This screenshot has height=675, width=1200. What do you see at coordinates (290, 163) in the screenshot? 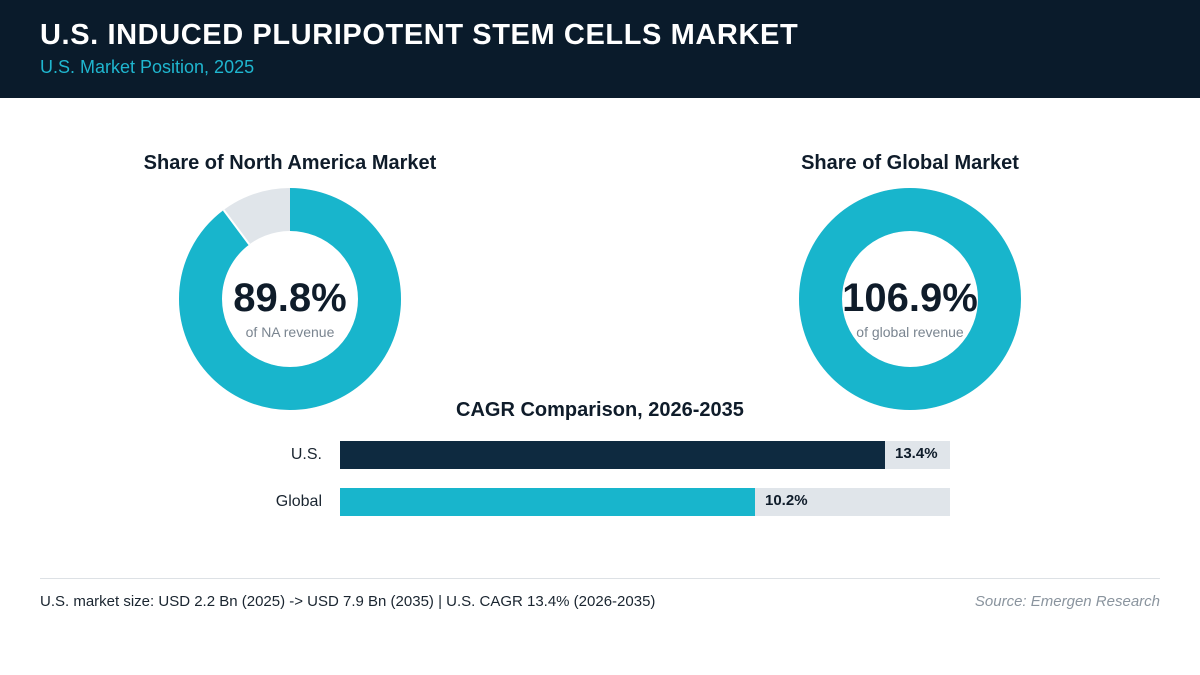
I see `na-share-title: Share of North America Market` at bounding box center [290, 163].